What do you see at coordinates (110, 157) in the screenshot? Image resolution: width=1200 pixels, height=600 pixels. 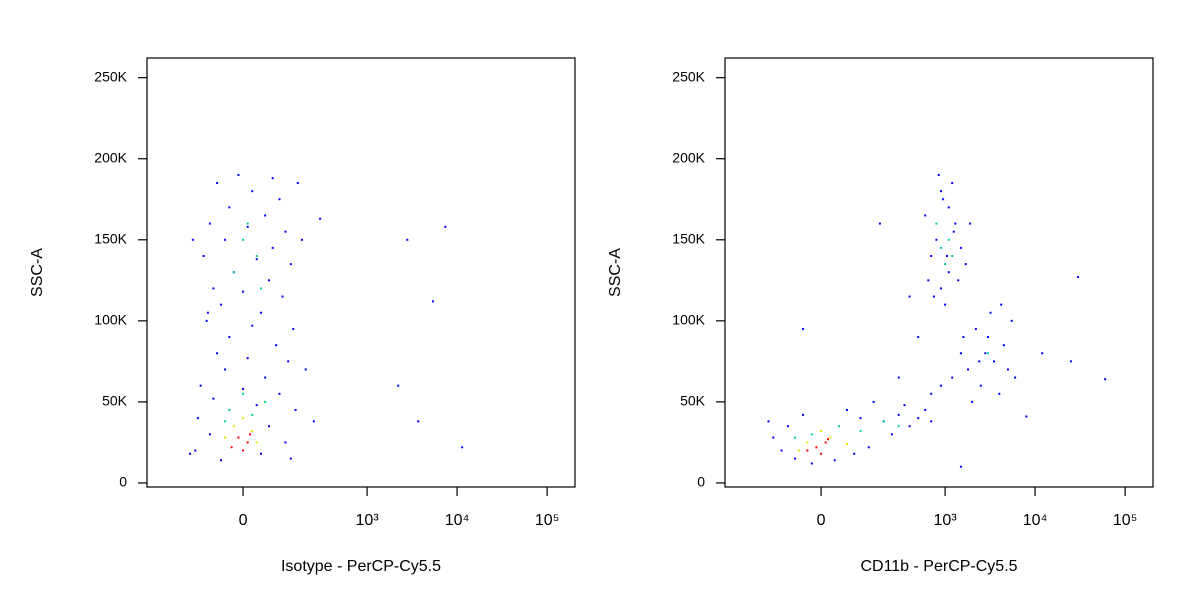 I see `y-tick-label: 200K` at bounding box center [110, 157].